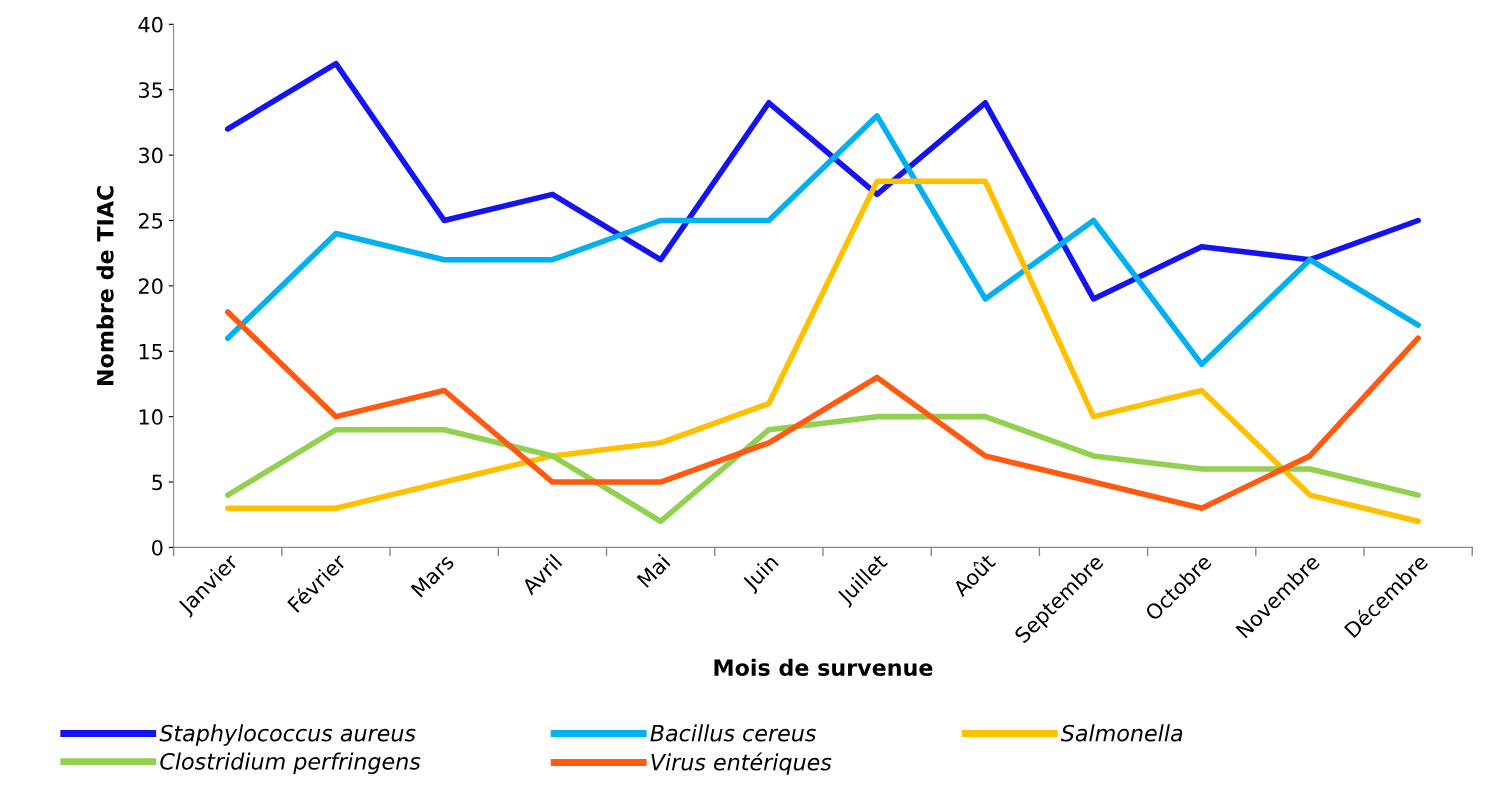 The width and height of the screenshot is (1510, 811). What do you see at coordinates (150, 24) in the screenshot?
I see `y-tick-label: 40` at bounding box center [150, 24].